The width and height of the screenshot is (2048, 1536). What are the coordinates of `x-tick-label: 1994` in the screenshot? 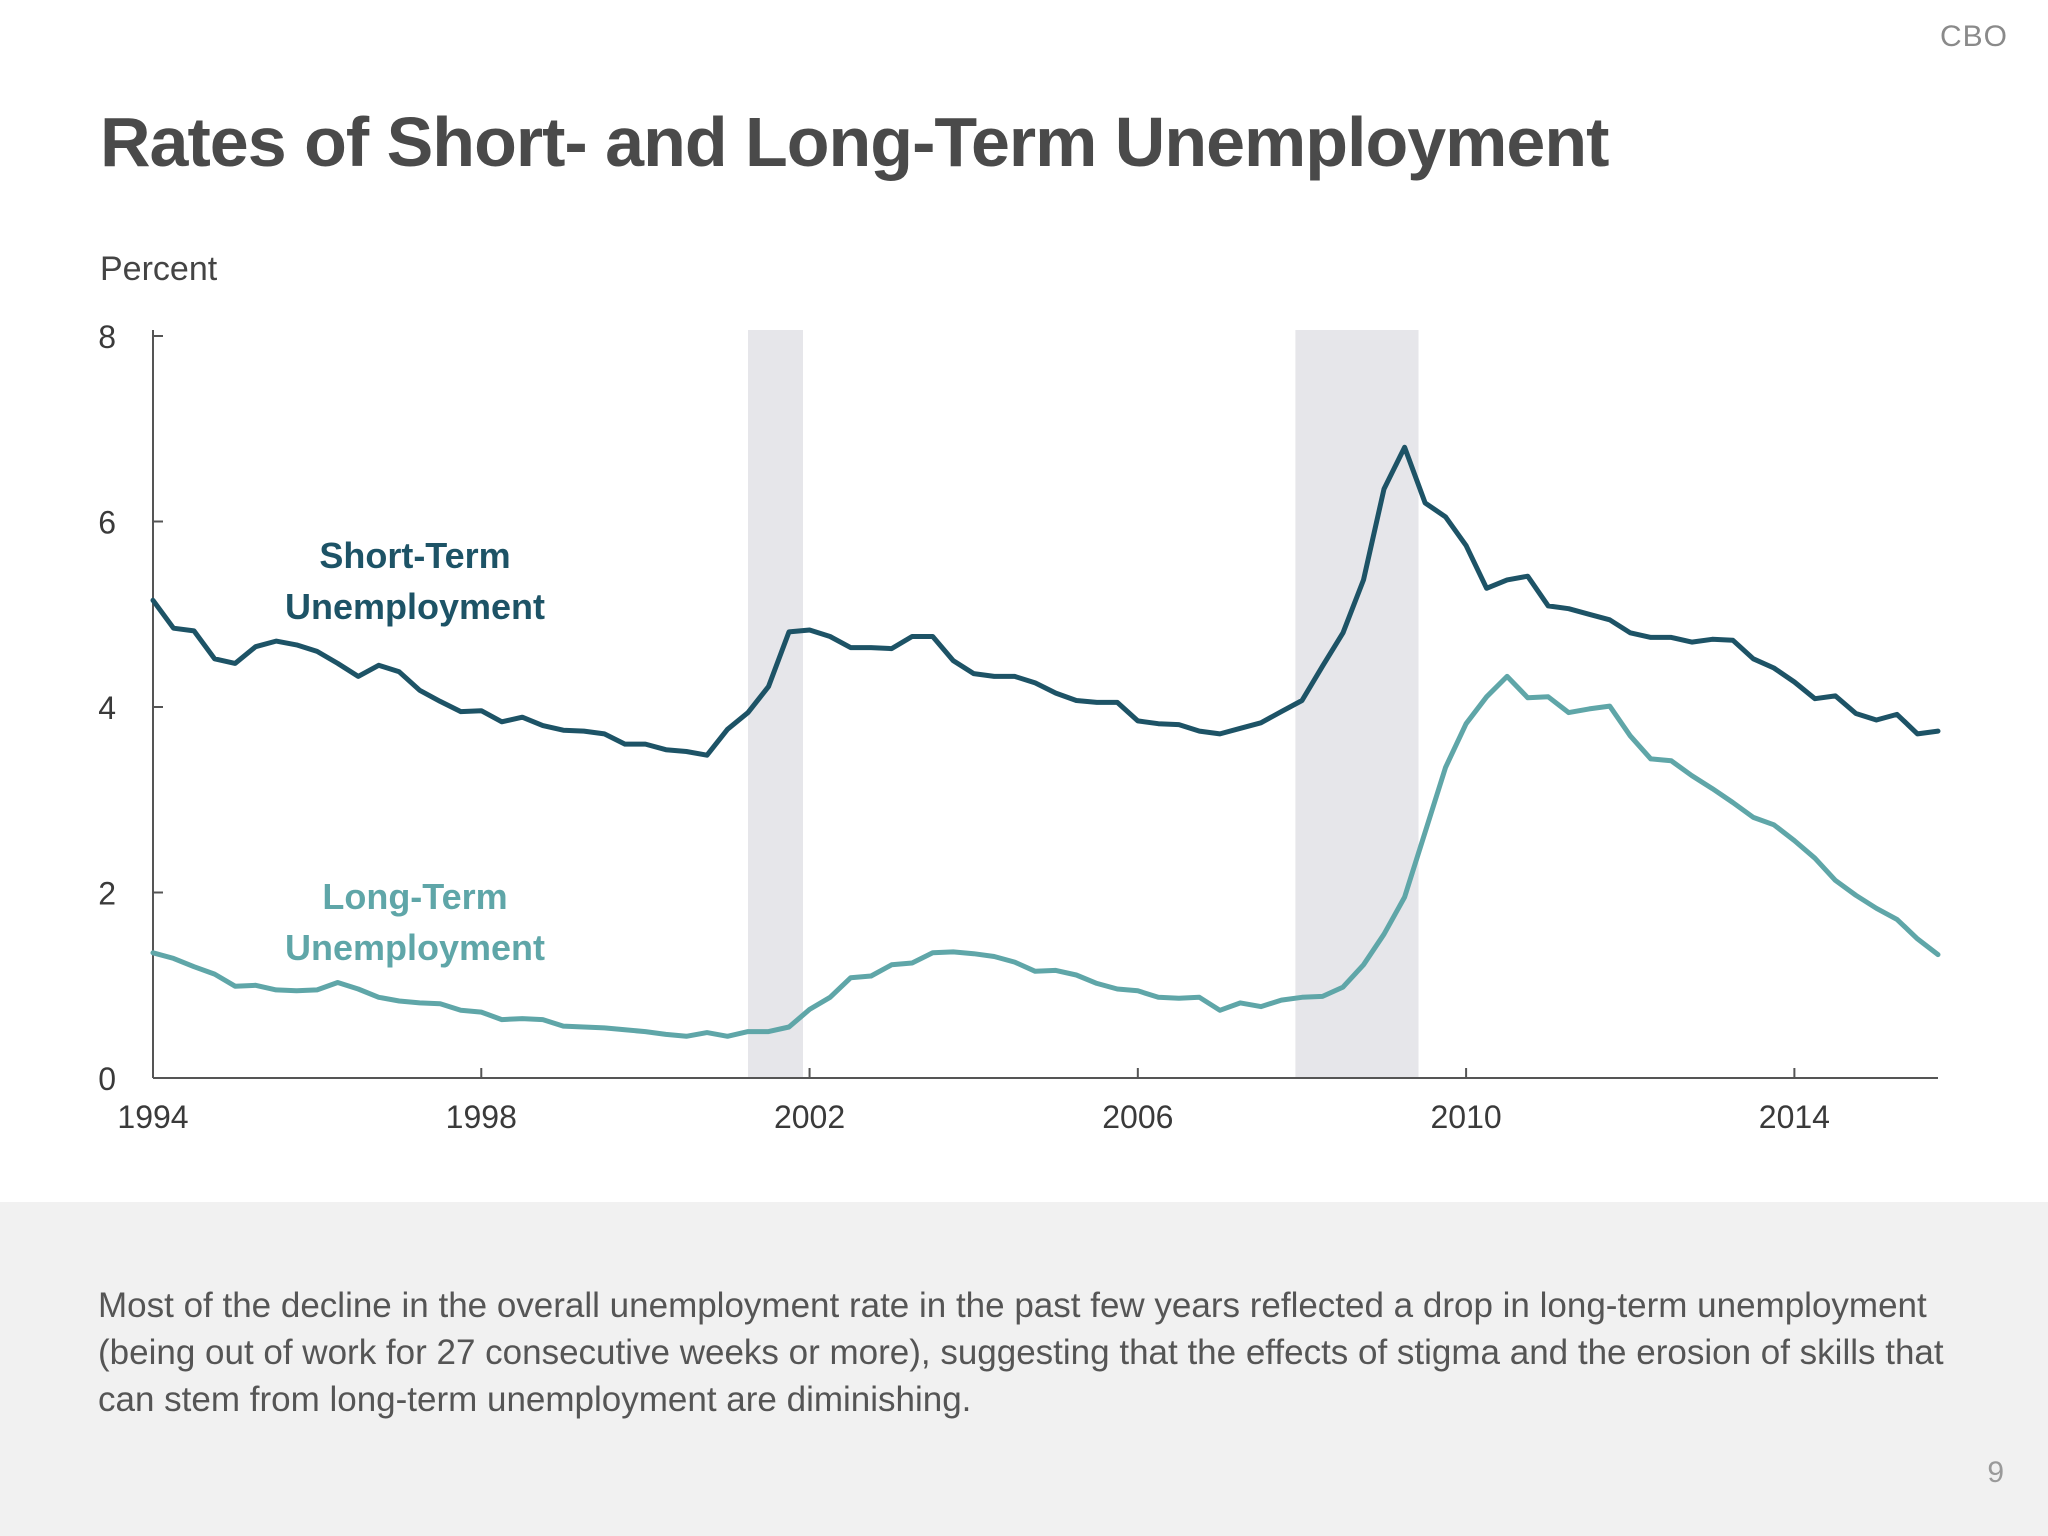 It's located at (152, 1117).